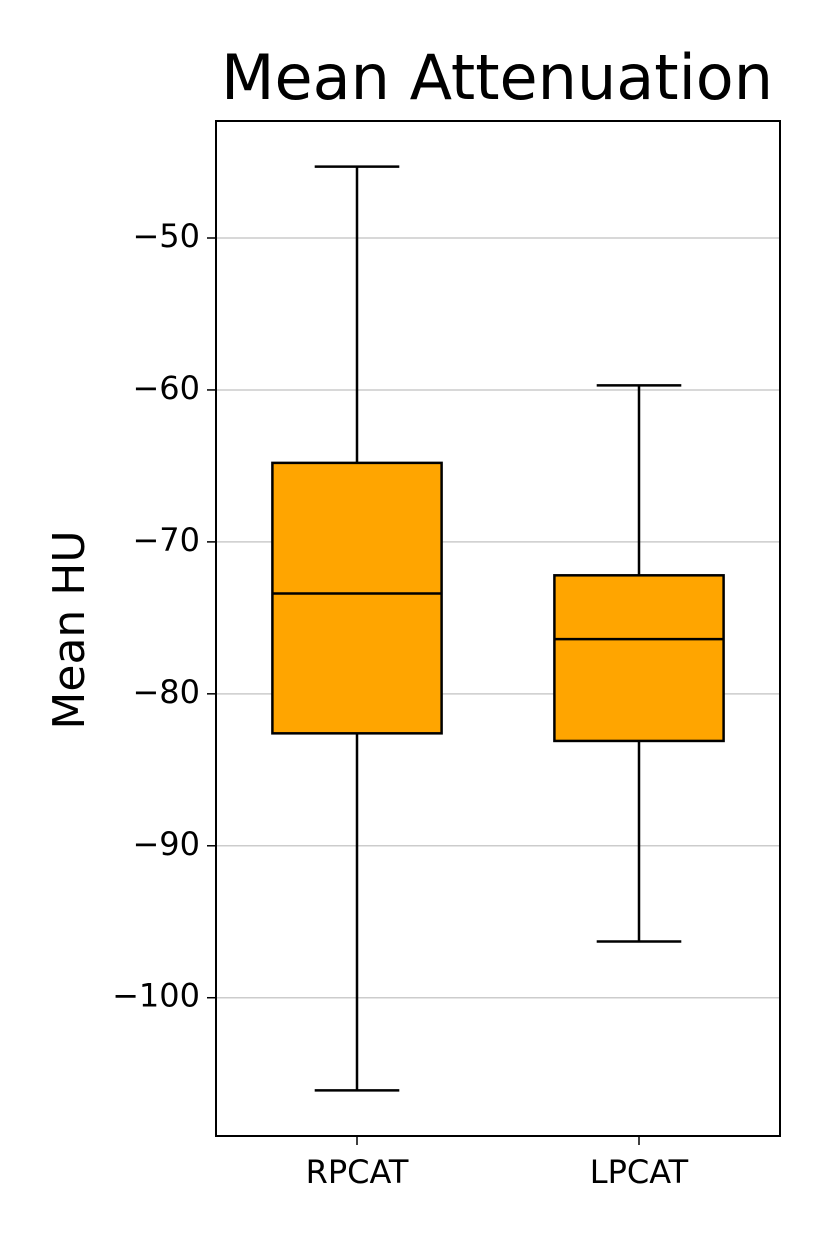 This screenshot has height=1246, width=830. Describe the element at coordinates (166, 692) in the screenshot. I see `y-tick-label: −80` at that location.